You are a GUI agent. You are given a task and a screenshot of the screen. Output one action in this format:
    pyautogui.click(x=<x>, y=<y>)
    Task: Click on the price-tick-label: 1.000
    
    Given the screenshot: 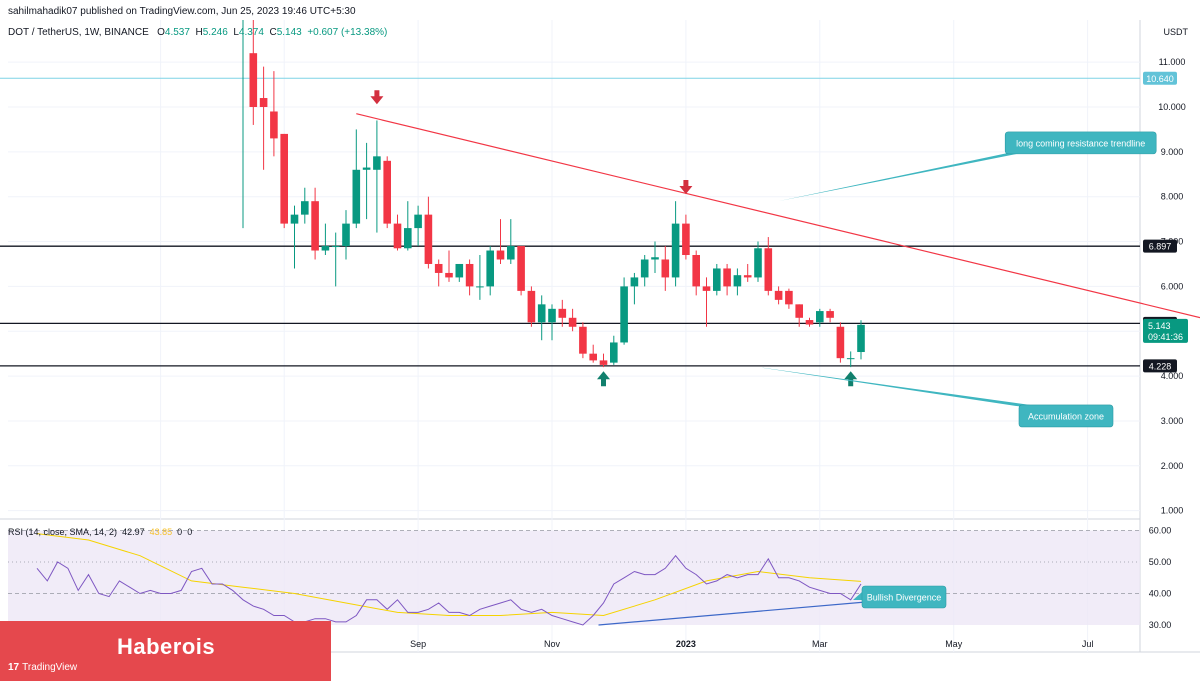 What is the action you would take?
    pyautogui.click(x=1172, y=511)
    